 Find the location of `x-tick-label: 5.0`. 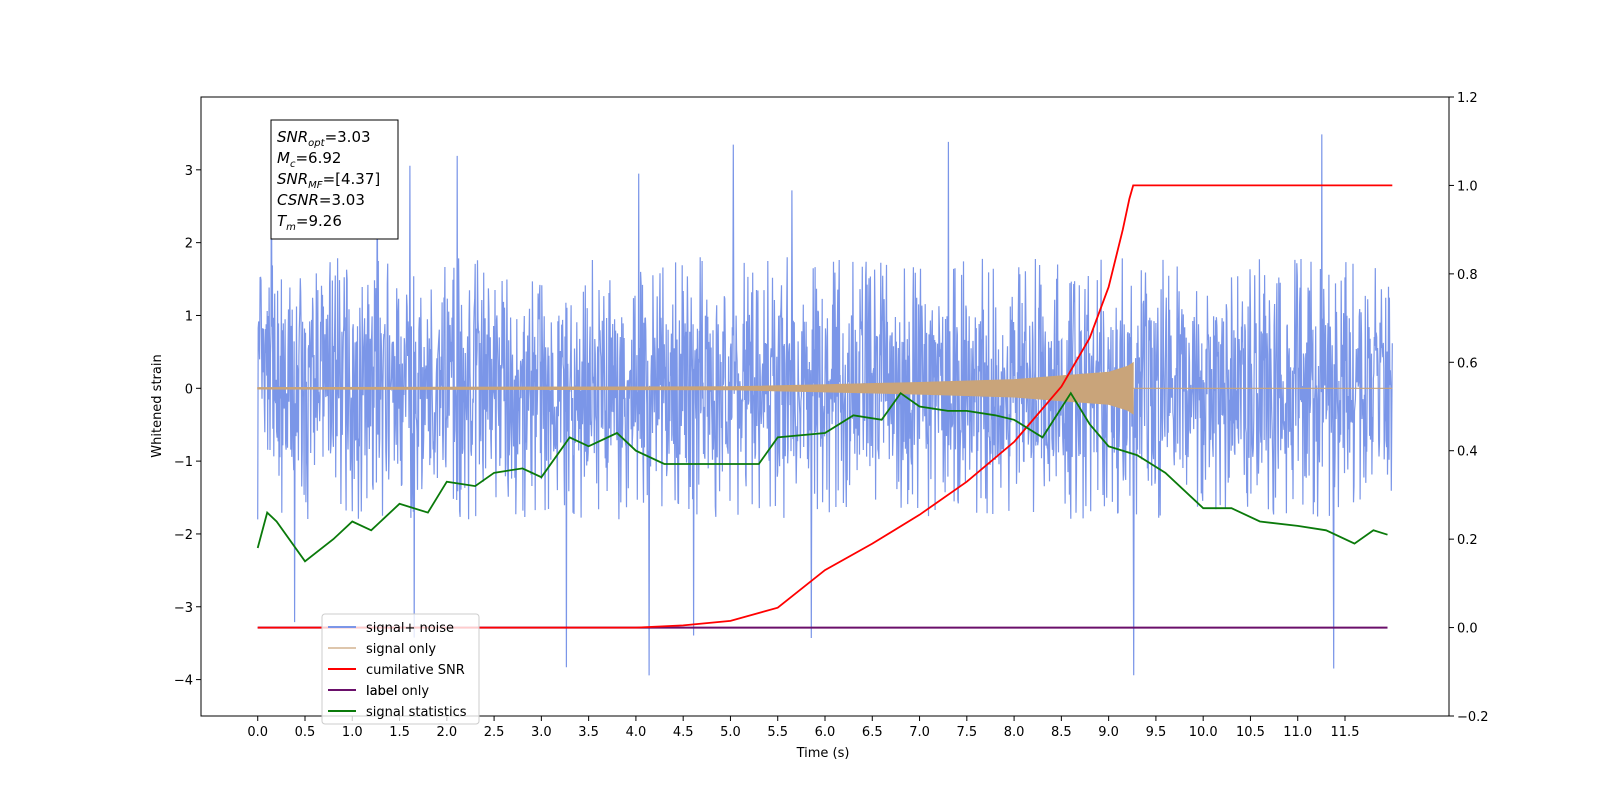

x-tick-label: 5.0 is located at coordinates (730, 732).